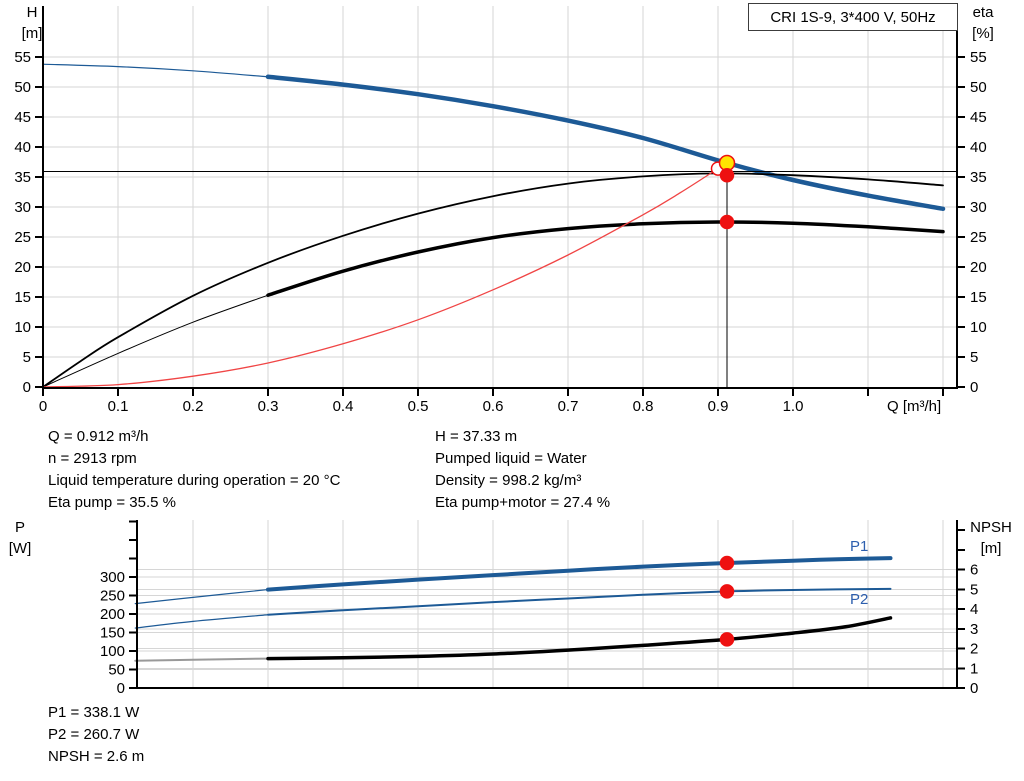  What do you see at coordinates (193, 406) in the screenshot?
I see `q-tick-label: 0.2` at bounding box center [193, 406].